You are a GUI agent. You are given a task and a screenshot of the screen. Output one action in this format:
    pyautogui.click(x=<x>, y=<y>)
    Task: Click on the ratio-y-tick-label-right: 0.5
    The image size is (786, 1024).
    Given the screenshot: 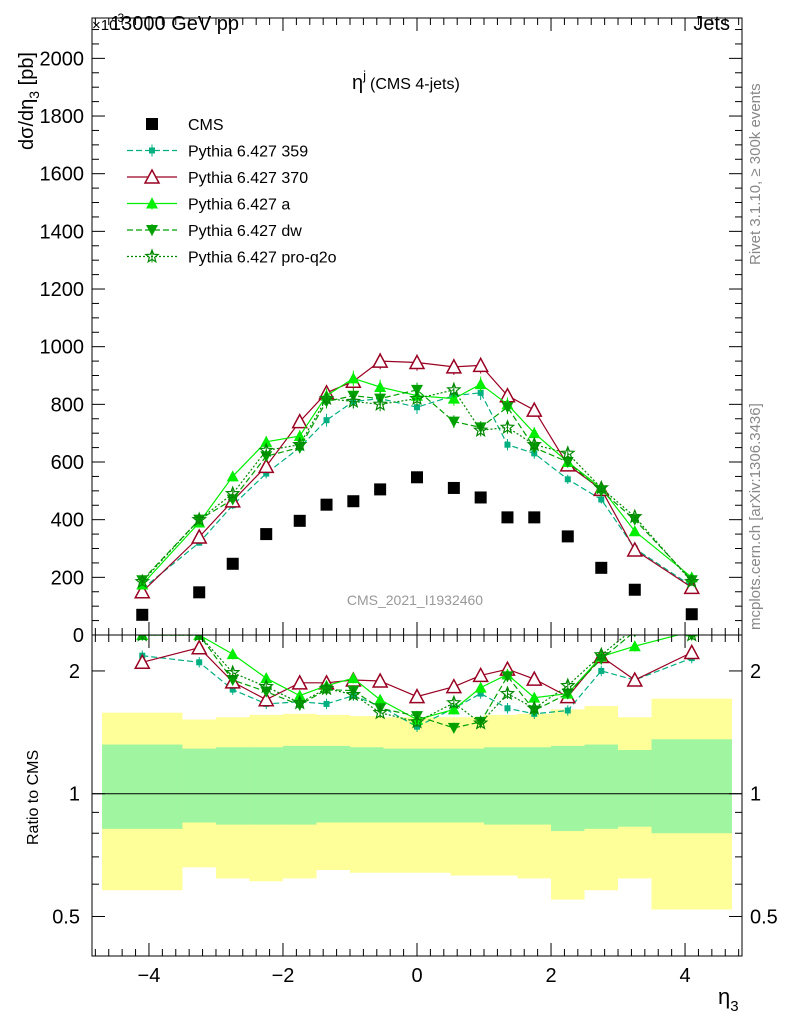 What is the action you would take?
    pyautogui.click(x=764, y=917)
    